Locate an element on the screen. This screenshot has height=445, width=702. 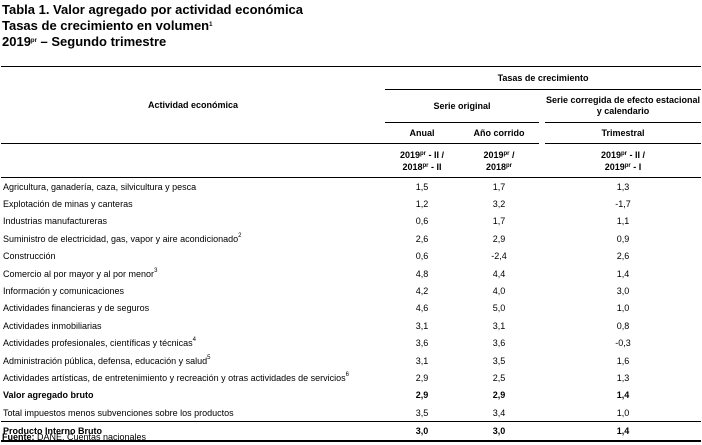
table-subtitle: Tasas de crecimiento en volumen1 is located at coordinates (107, 25).